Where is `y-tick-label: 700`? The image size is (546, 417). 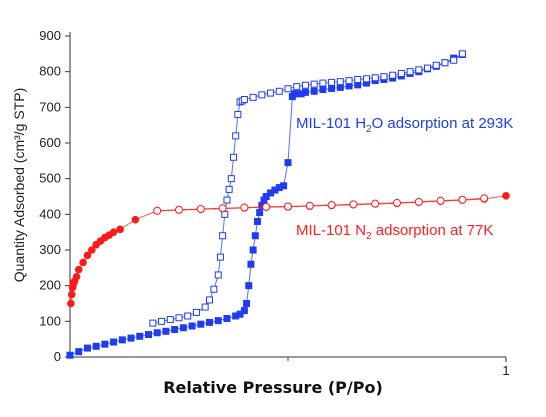 y-tick-label: 700 is located at coordinates (50, 106).